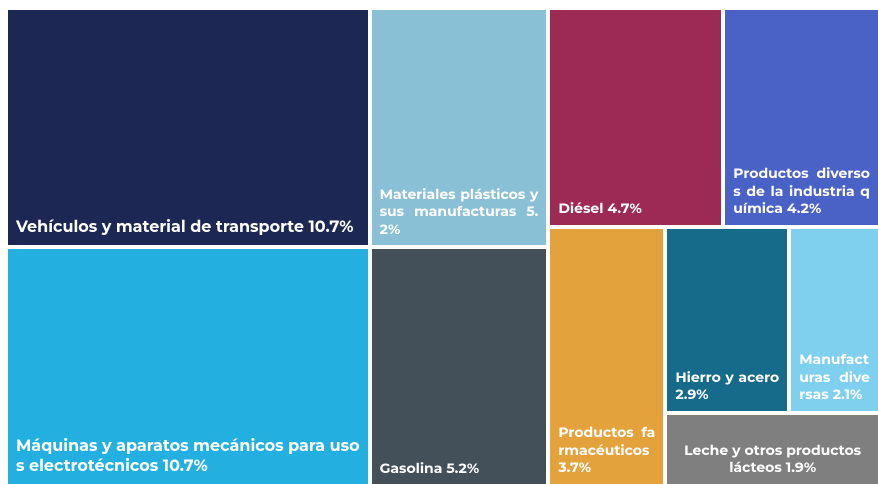 This screenshot has height=484, width=878. I want to click on cell-label: Leche y otros productos lácteos 1.9%, so click(772, 462).